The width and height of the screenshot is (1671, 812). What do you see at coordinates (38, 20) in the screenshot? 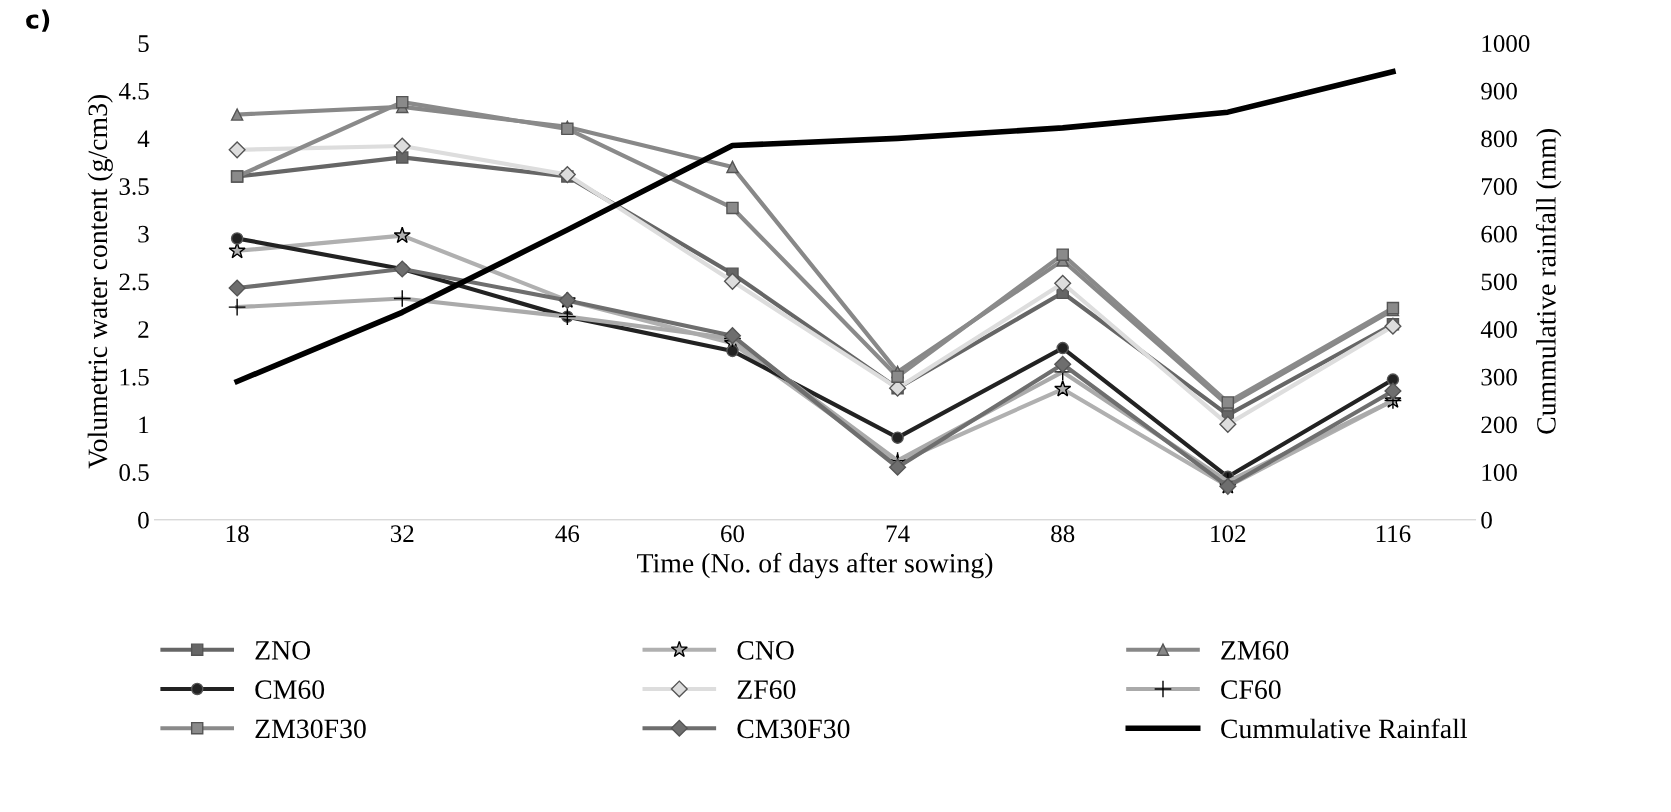
I see `text: c)` at bounding box center [38, 20].